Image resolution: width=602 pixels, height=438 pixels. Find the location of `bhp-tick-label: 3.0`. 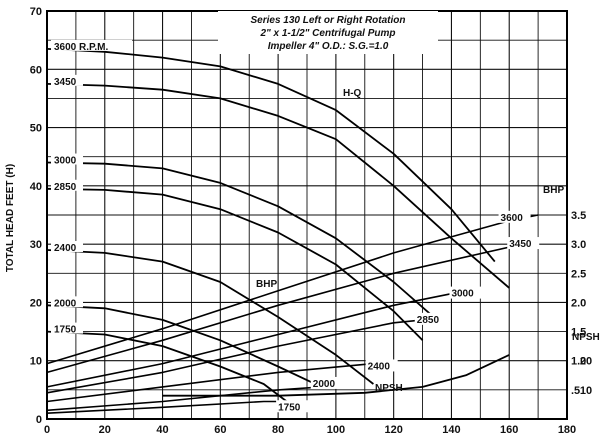

bhp-tick-label: 3.0 is located at coordinates (578, 245).